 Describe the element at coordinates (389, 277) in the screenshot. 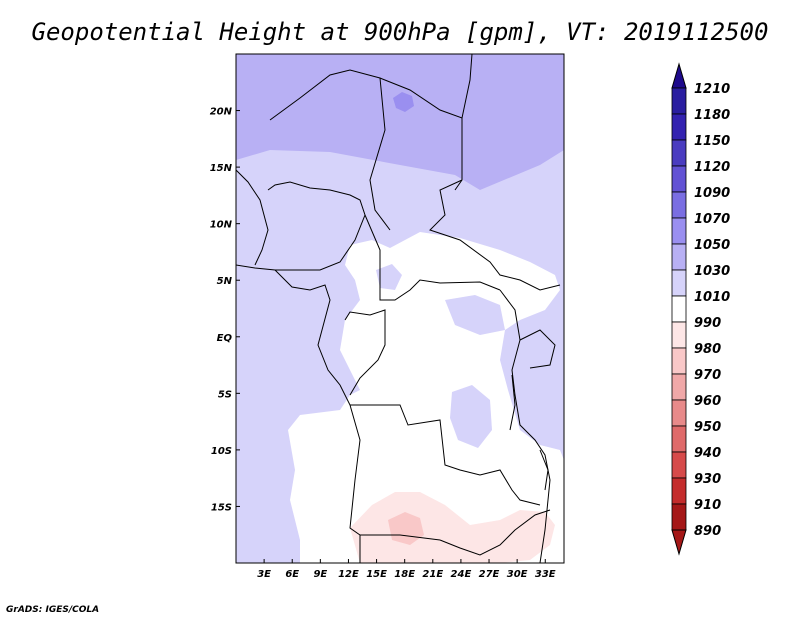

I see `contour-band-1010-patch-c` at that location.